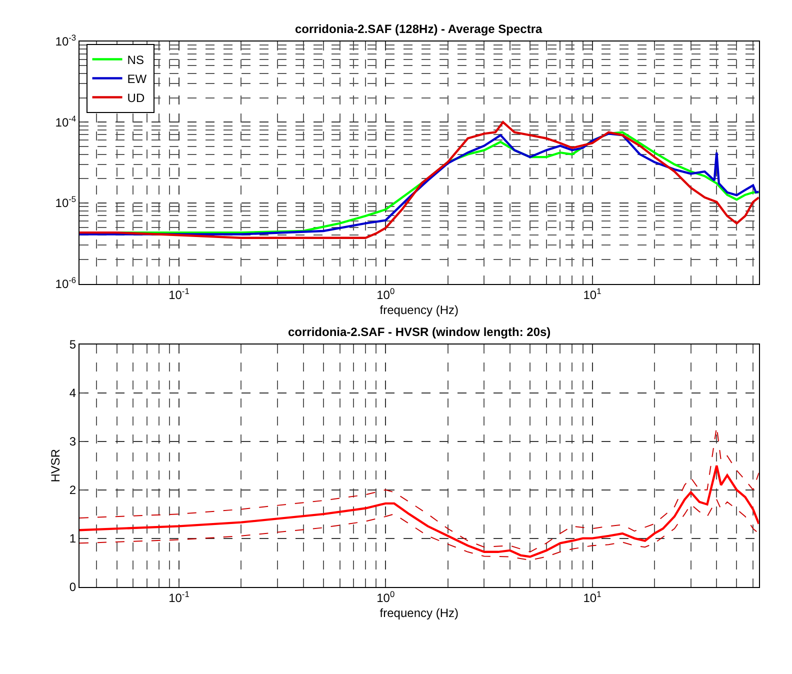  What do you see at coordinates (135, 59) in the screenshot?
I see `legend-label: NS` at bounding box center [135, 59].